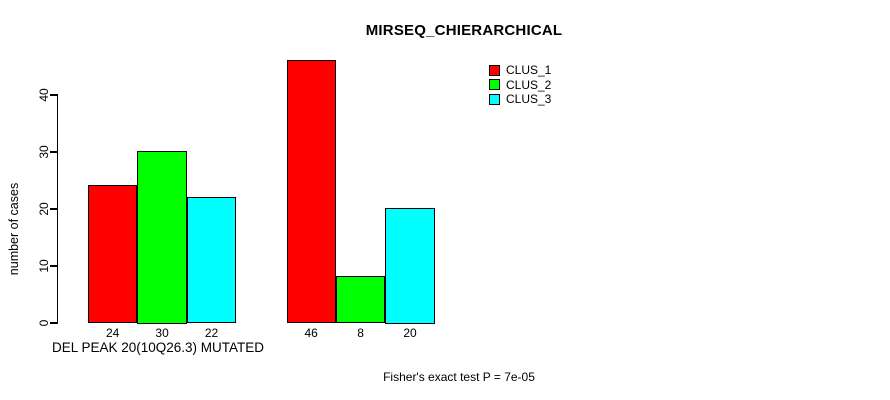 The height and width of the screenshot is (400, 890). I want to click on fisher-test-annotation: Fisher's exact test P = 7e-05, so click(459, 377).